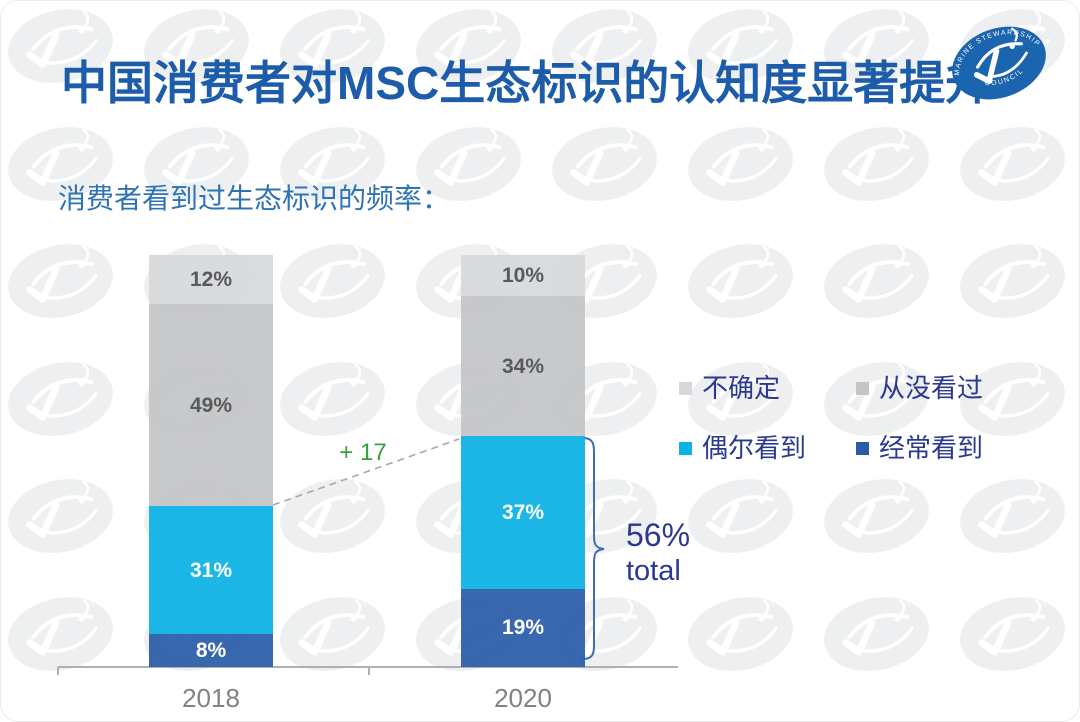 The image size is (1080, 722). What do you see at coordinates (931, 388) in the screenshot?
I see `legend-label: 从没看过` at bounding box center [931, 388].